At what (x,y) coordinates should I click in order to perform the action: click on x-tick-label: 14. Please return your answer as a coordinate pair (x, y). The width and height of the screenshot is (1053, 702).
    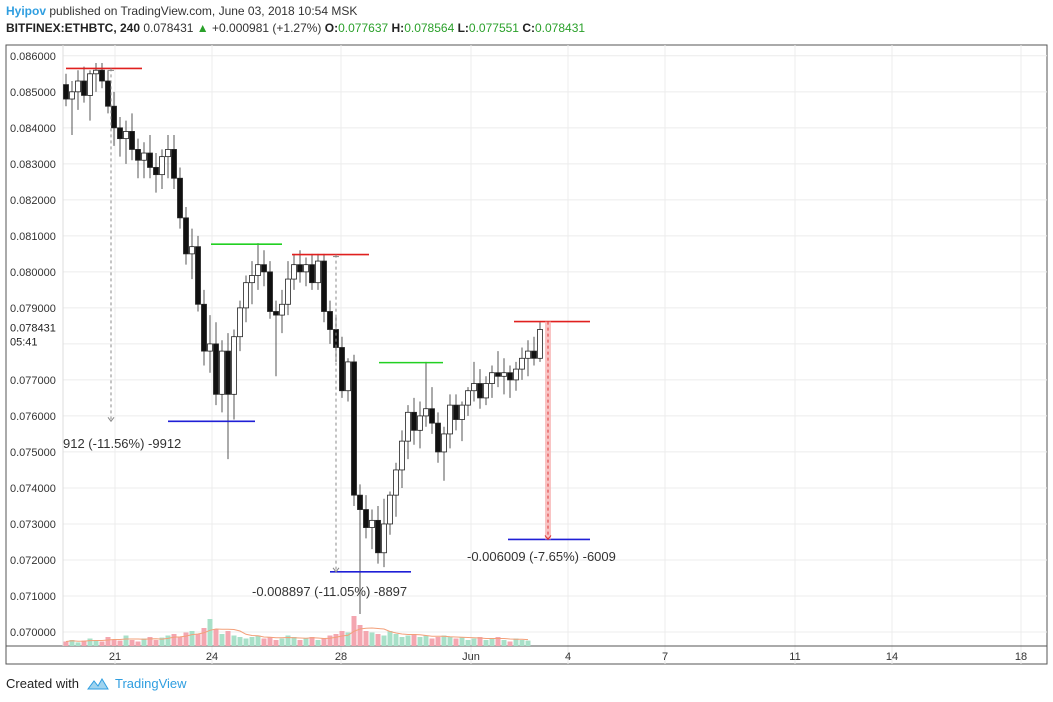
    Looking at the image, I should click on (892, 657).